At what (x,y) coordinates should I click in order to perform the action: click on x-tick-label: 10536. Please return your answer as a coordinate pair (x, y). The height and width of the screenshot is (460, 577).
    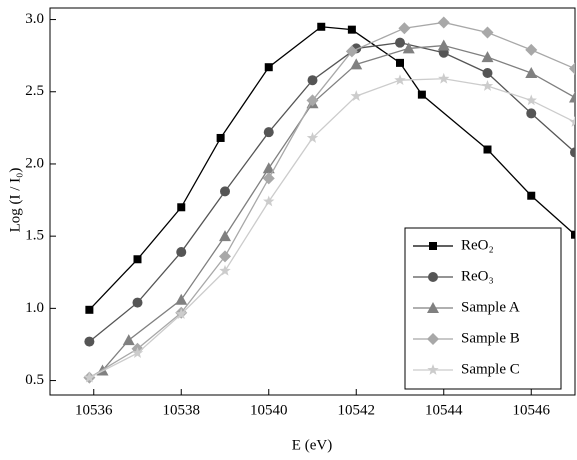
    Looking at the image, I should click on (94, 410).